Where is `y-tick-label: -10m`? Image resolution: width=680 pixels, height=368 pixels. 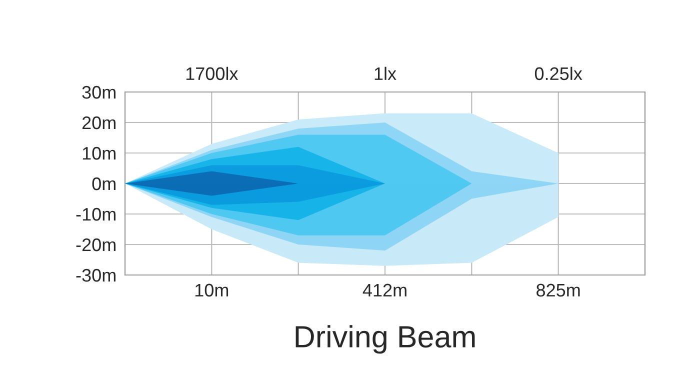 y-tick-label: -10m is located at coordinates (96, 214).